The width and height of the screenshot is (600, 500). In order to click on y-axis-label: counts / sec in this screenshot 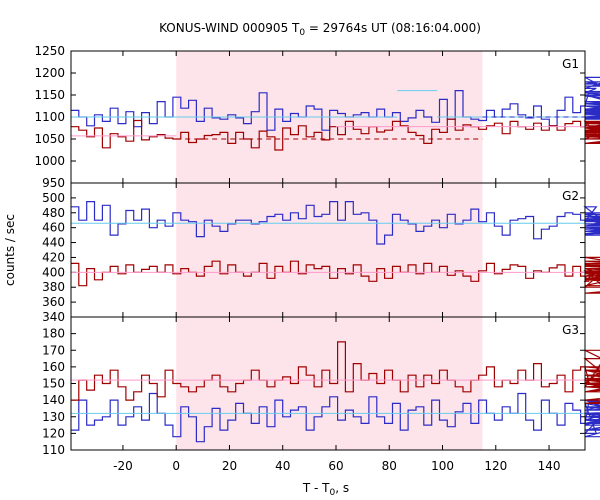, I will do `click(10, 250)`.